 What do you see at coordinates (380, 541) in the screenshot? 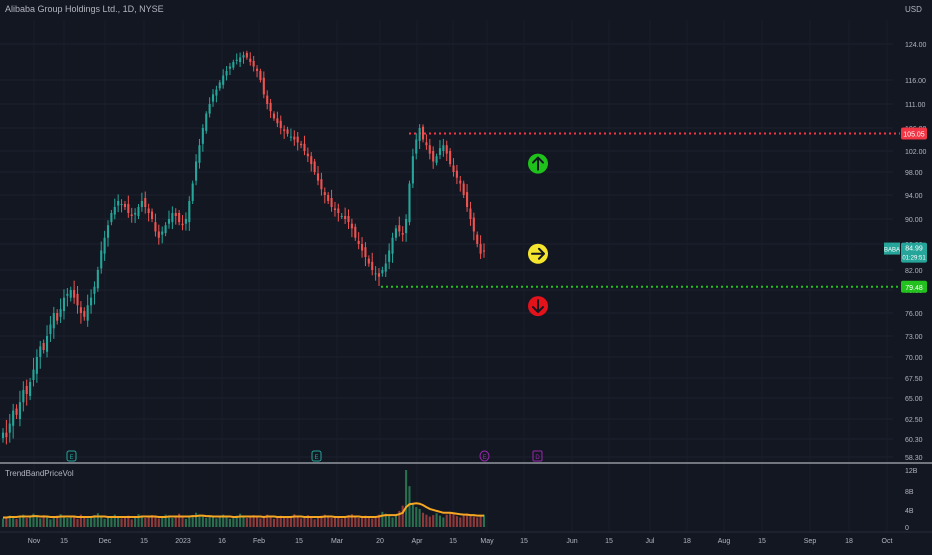
I see `time-tick-label: 20` at bounding box center [380, 541].